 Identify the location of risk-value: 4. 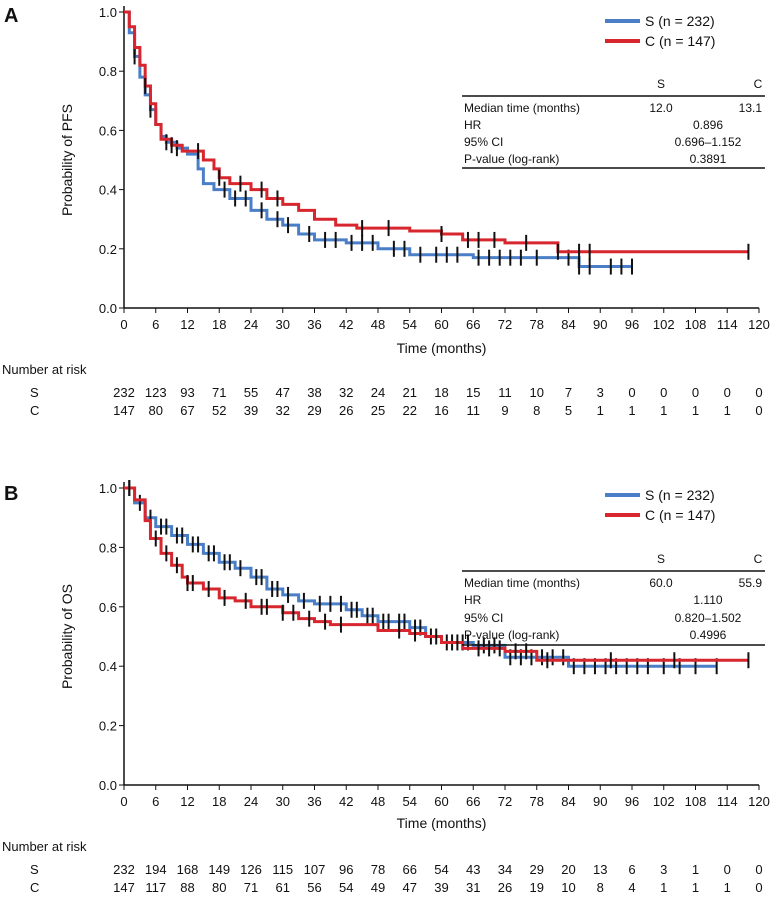
(631, 887).